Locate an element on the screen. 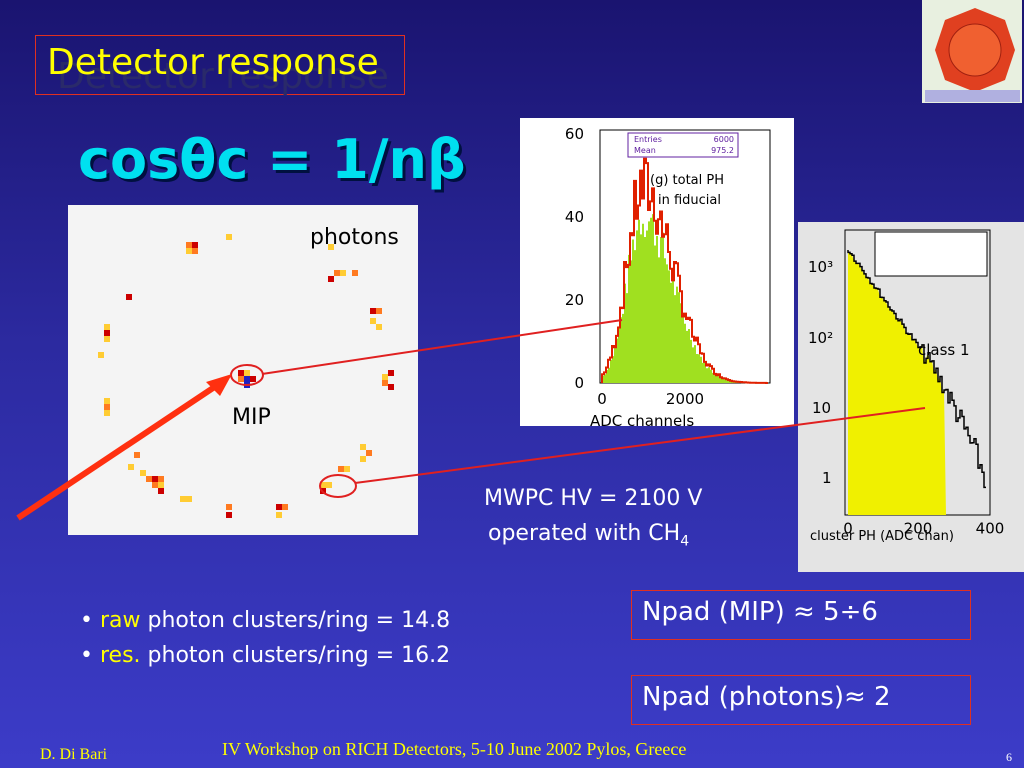 This screenshot has width=1024, height=768. y-tick-label: 1 is located at coordinates (827, 478).